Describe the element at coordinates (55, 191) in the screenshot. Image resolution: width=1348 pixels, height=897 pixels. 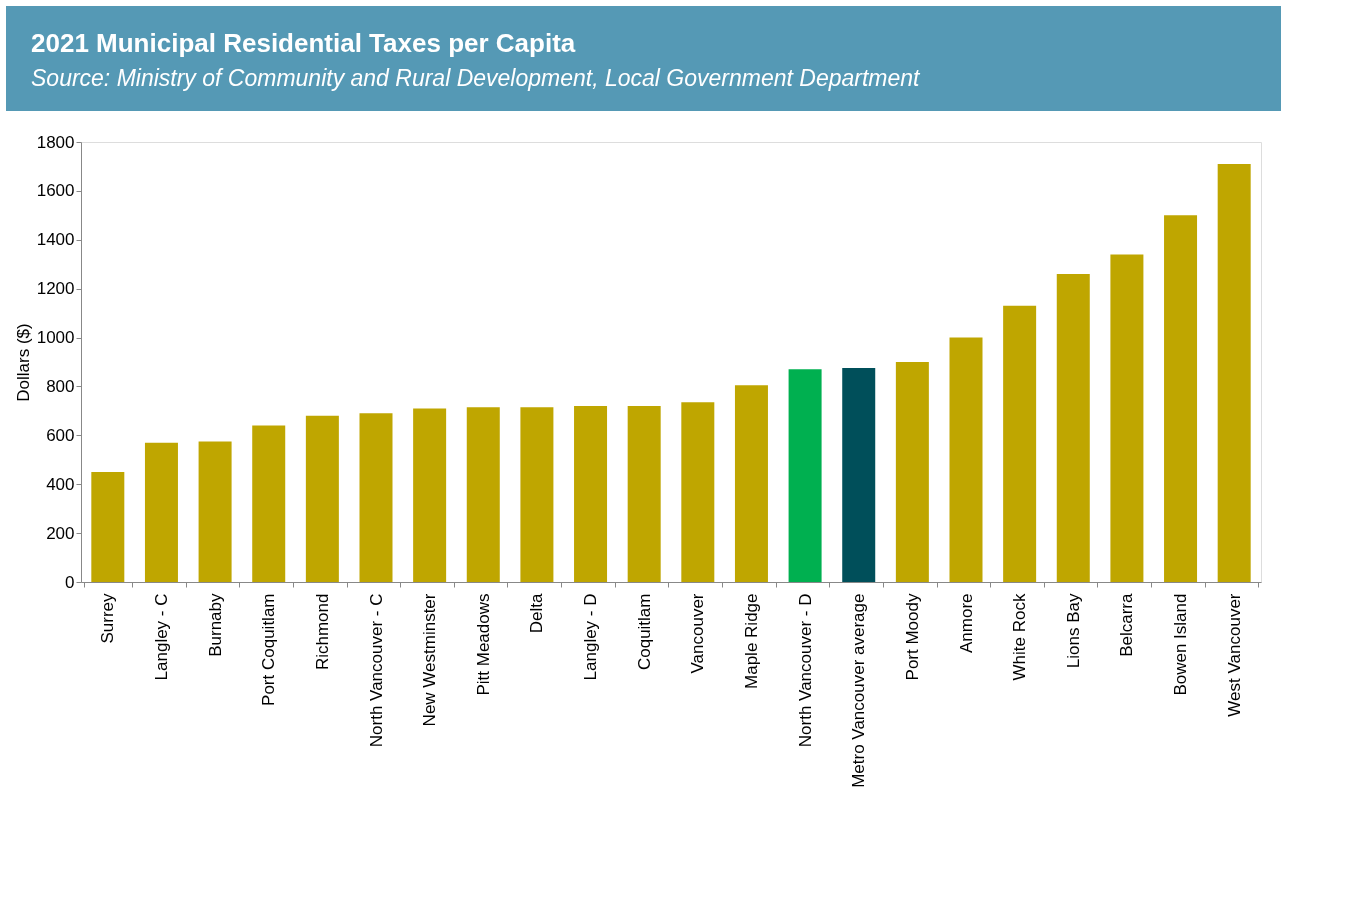
I see `y-tick-label: 1600` at that location.